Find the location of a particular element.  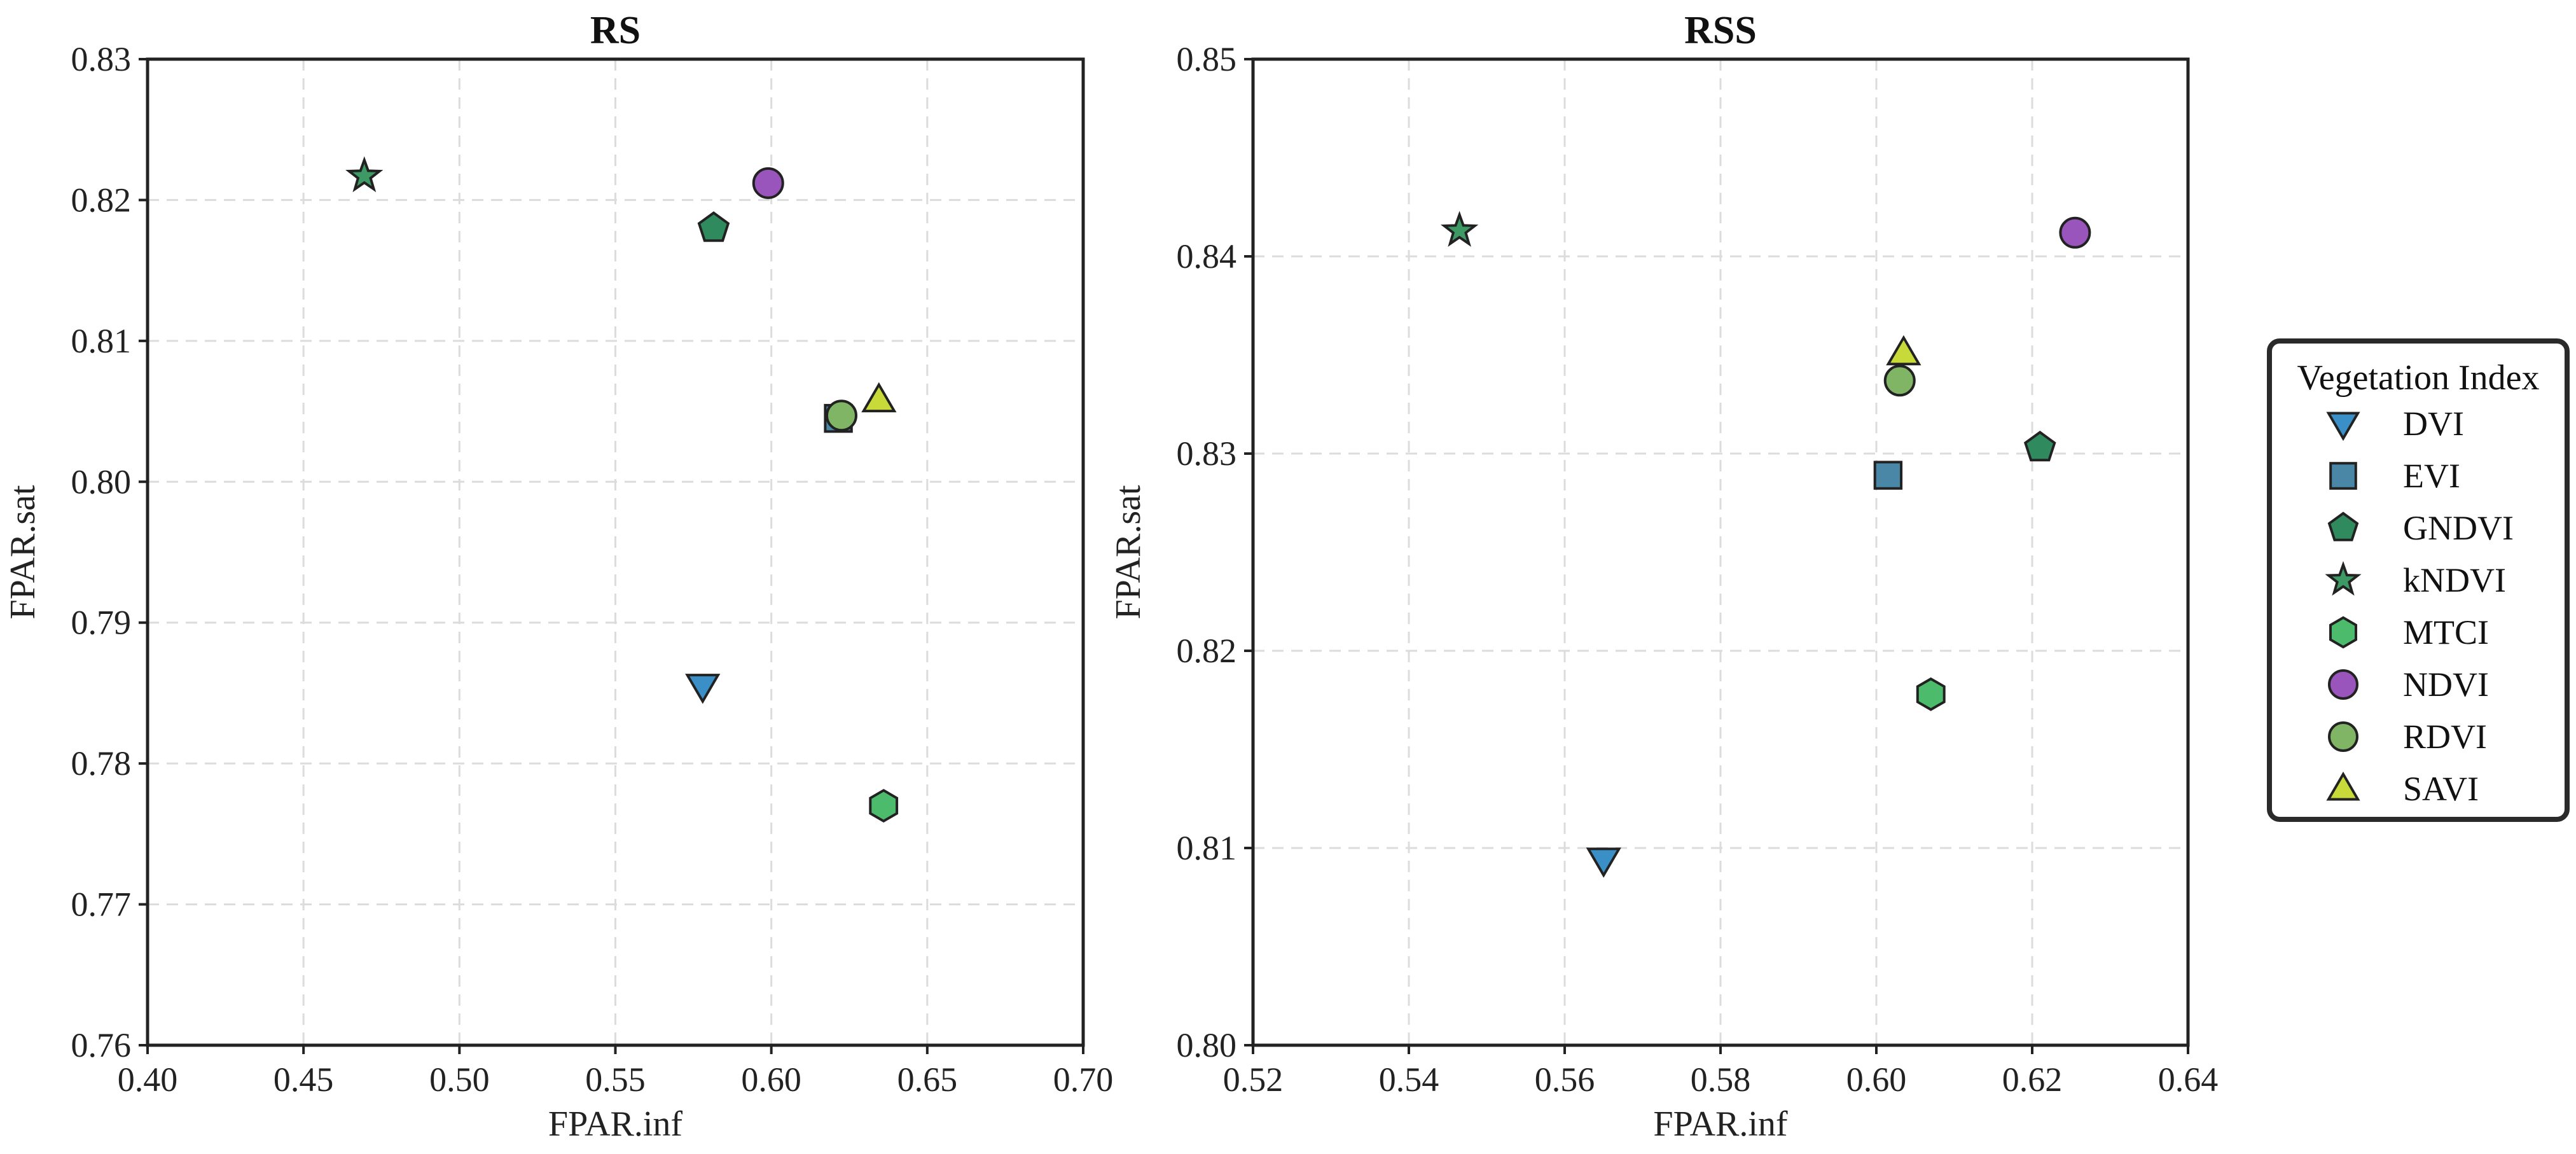

x-tick-label: 0.54 is located at coordinates (1409, 1079).